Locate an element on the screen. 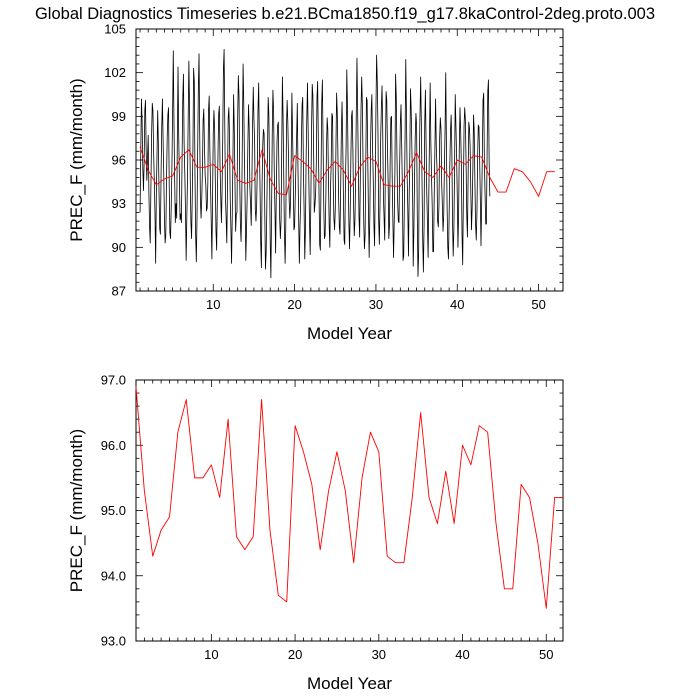 The width and height of the screenshot is (700, 700). y-tick-label: 95.0 is located at coordinates (113, 510).